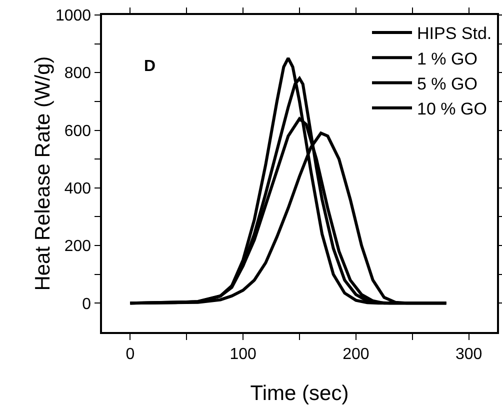 Image resolution: width=502 pixels, height=405 pixels. What do you see at coordinates (452, 108) in the screenshot?
I see `legend-label: 10 % GO` at bounding box center [452, 108].